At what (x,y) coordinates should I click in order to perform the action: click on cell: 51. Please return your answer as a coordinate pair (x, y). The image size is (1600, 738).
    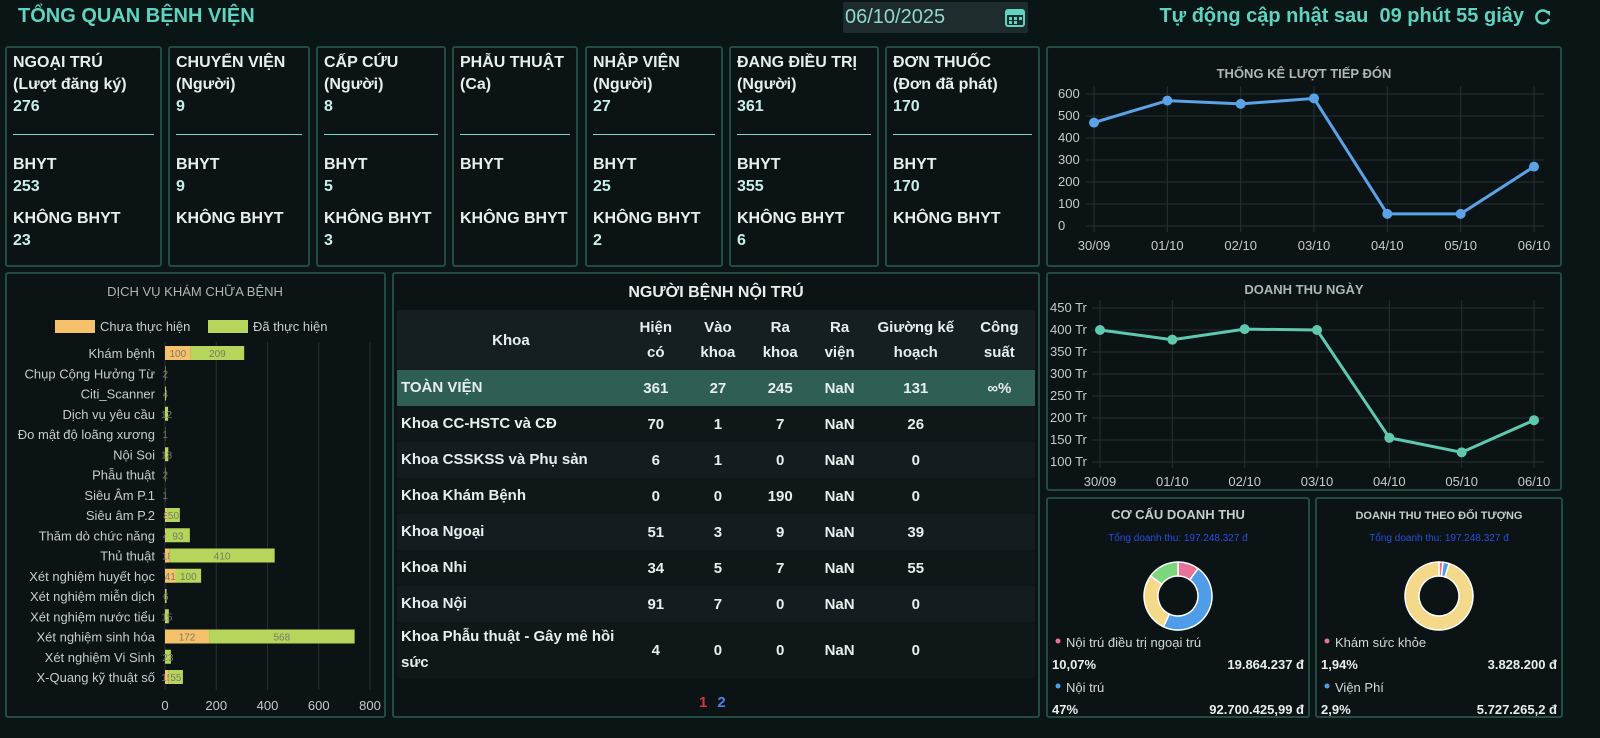
    Looking at the image, I should click on (656, 532).